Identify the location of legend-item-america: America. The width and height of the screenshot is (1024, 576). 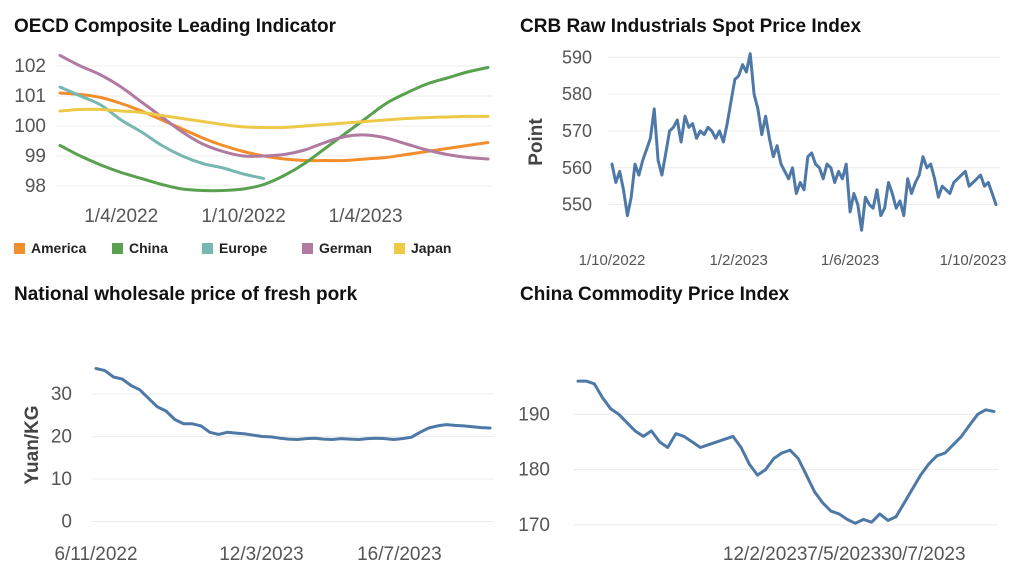
(63, 248).